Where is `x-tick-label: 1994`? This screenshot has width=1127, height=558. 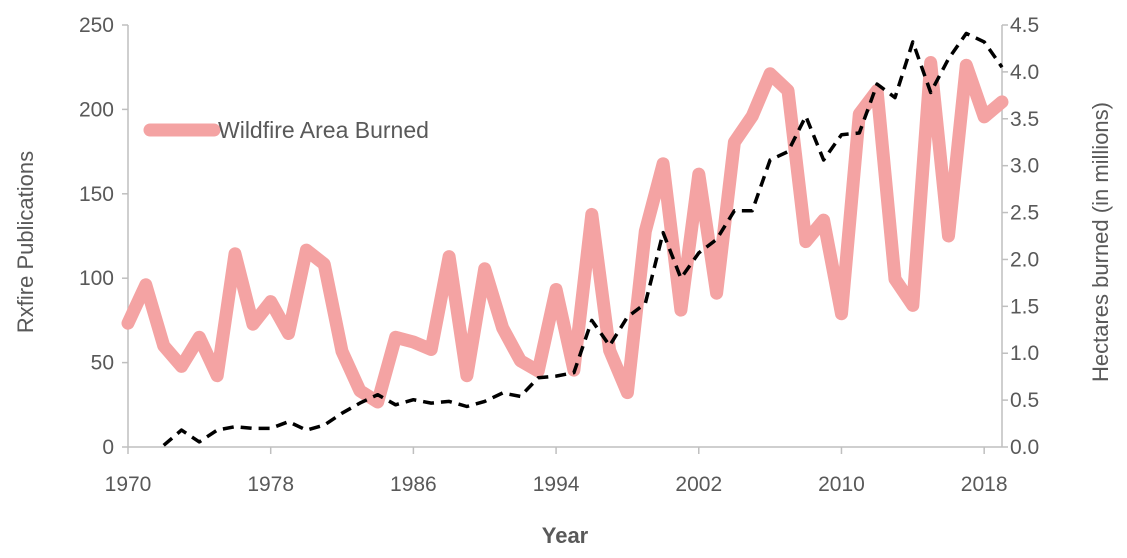
x-tick-label: 1994 is located at coordinates (556, 484).